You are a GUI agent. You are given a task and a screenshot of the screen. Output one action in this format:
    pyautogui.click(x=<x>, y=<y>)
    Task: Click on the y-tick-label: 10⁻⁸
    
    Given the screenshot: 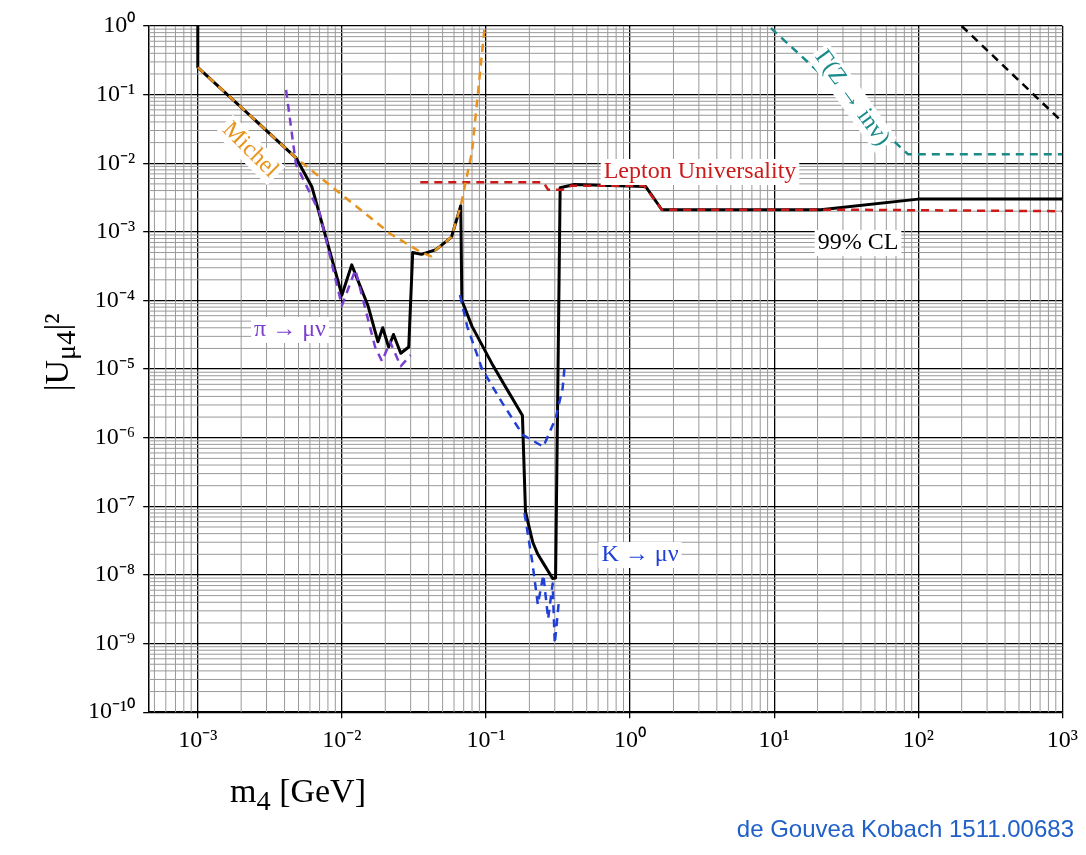 What is the action you would take?
    pyautogui.click(x=115, y=573)
    